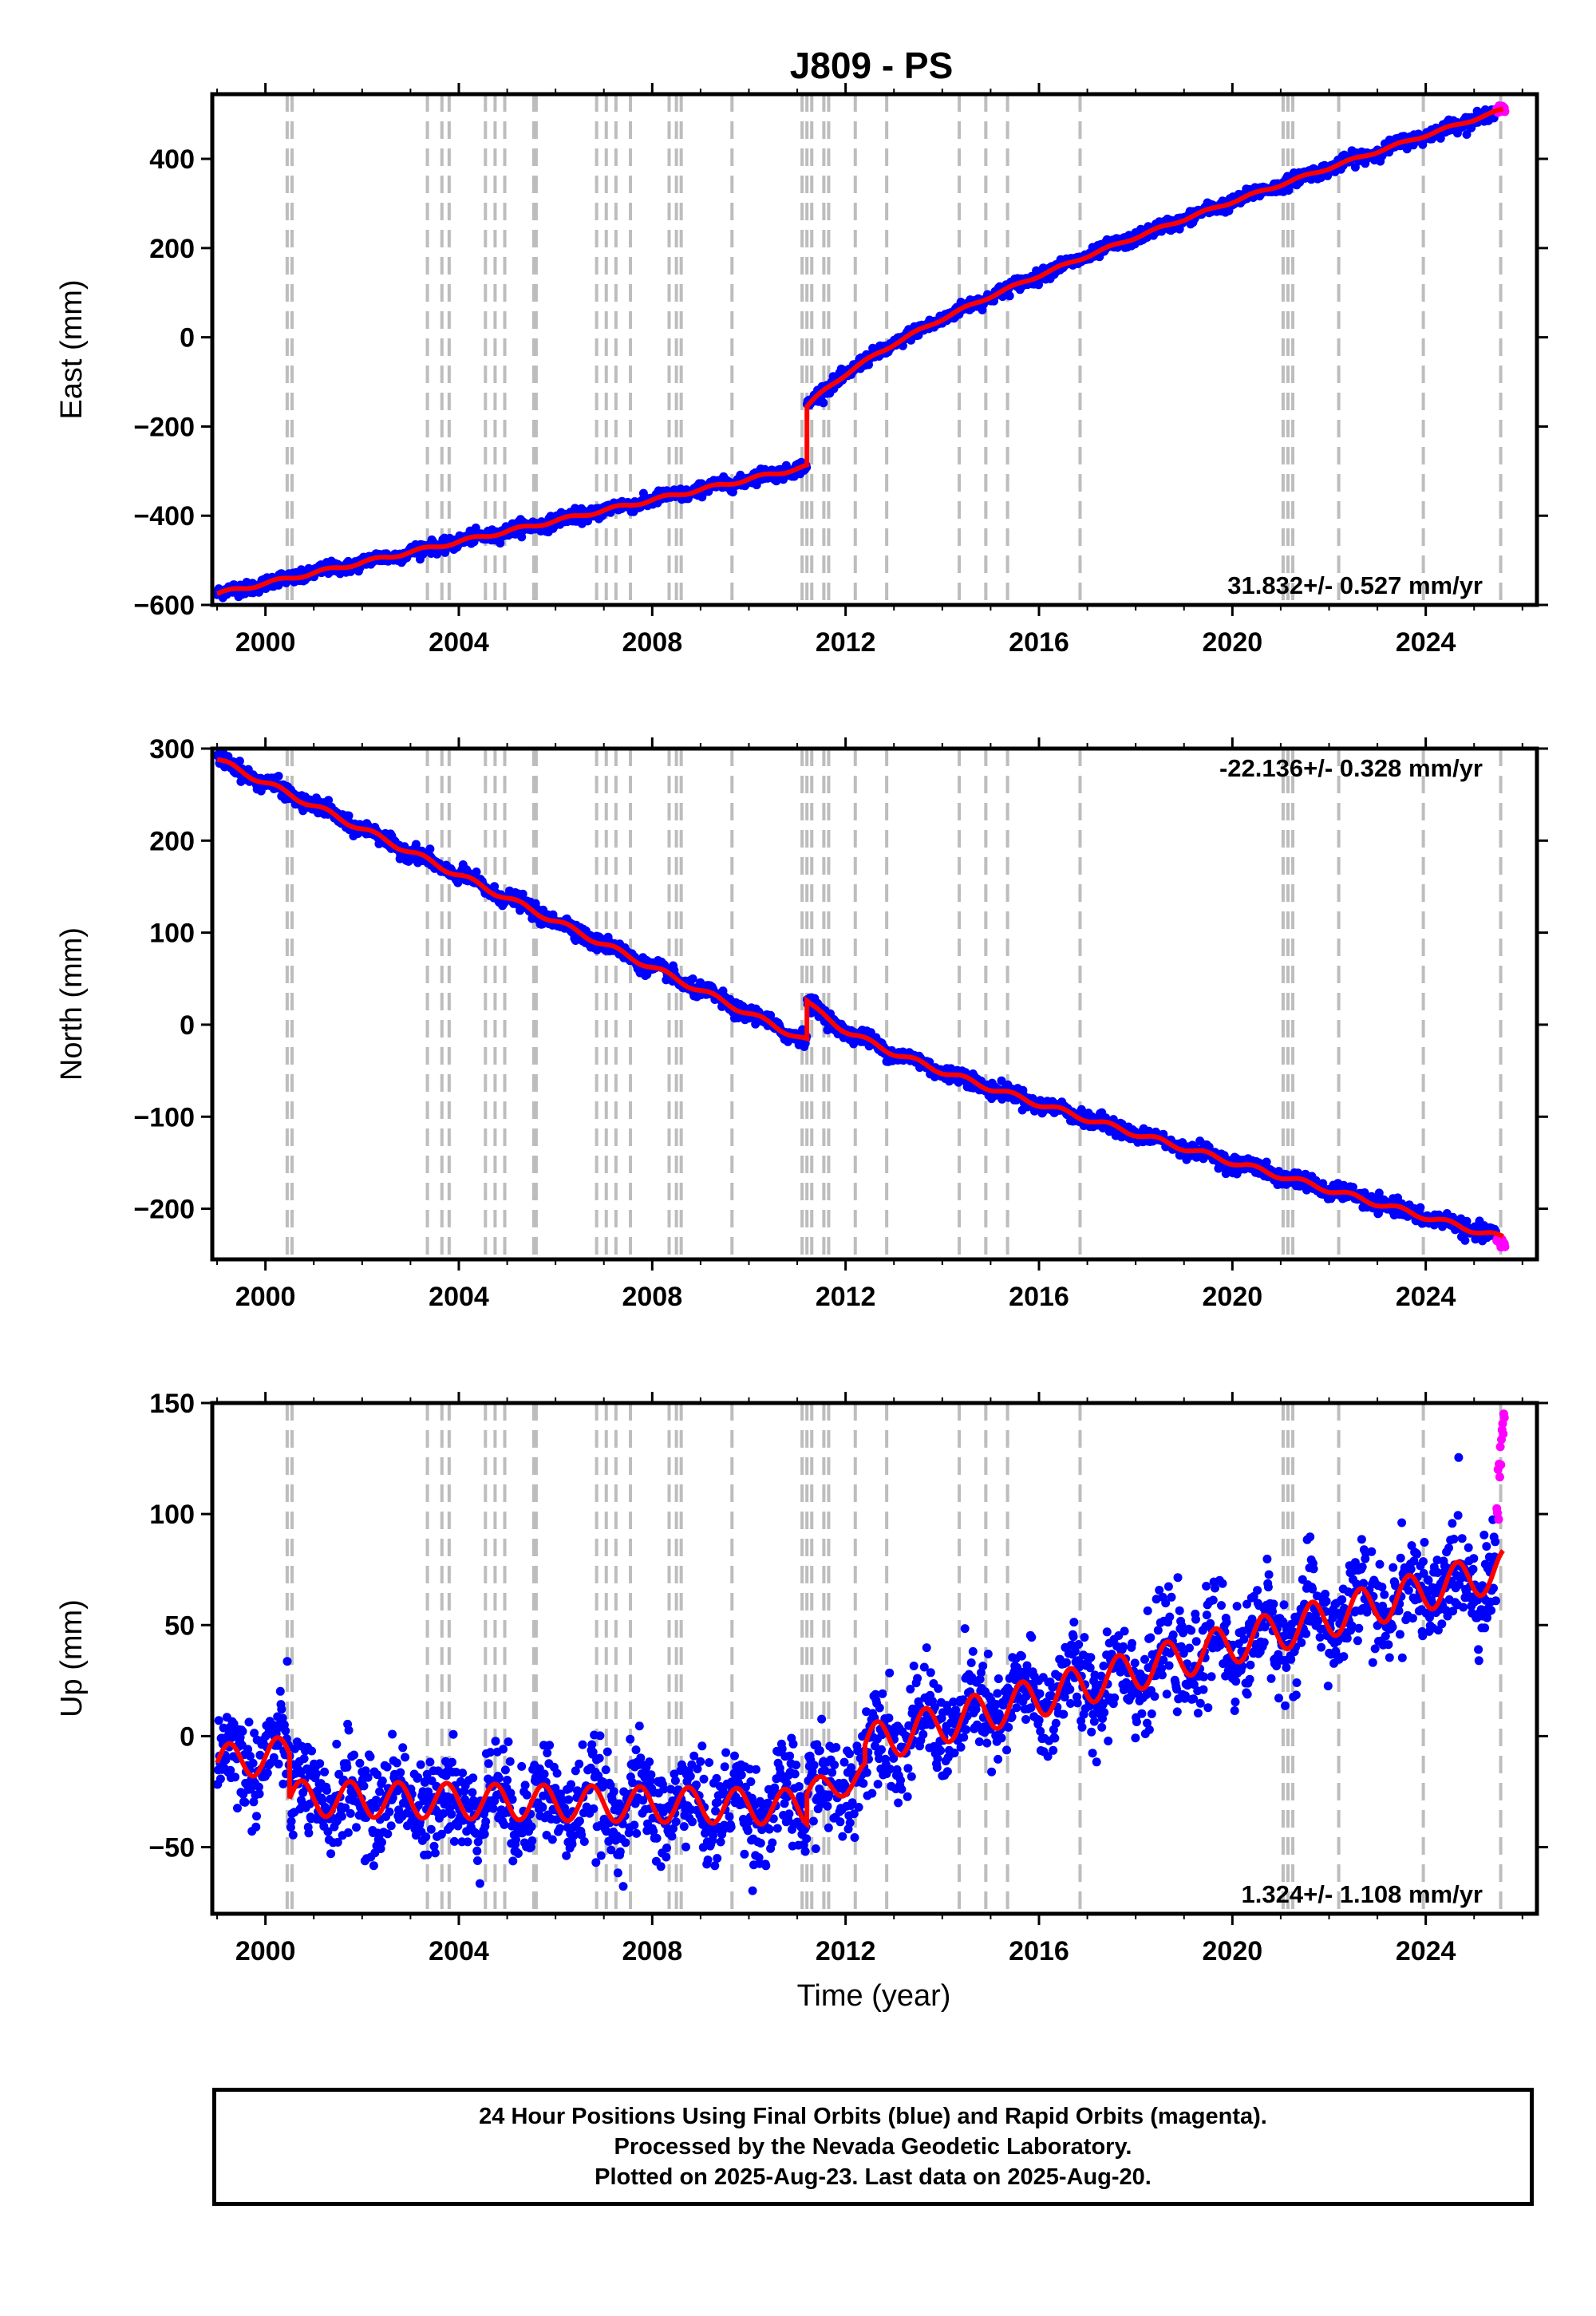  What do you see at coordinates (1351, 768) in the screenshot?
I see `velocity-label: -22.136+/- 0.328 mm/yr` at bounding box center [1351, 768].